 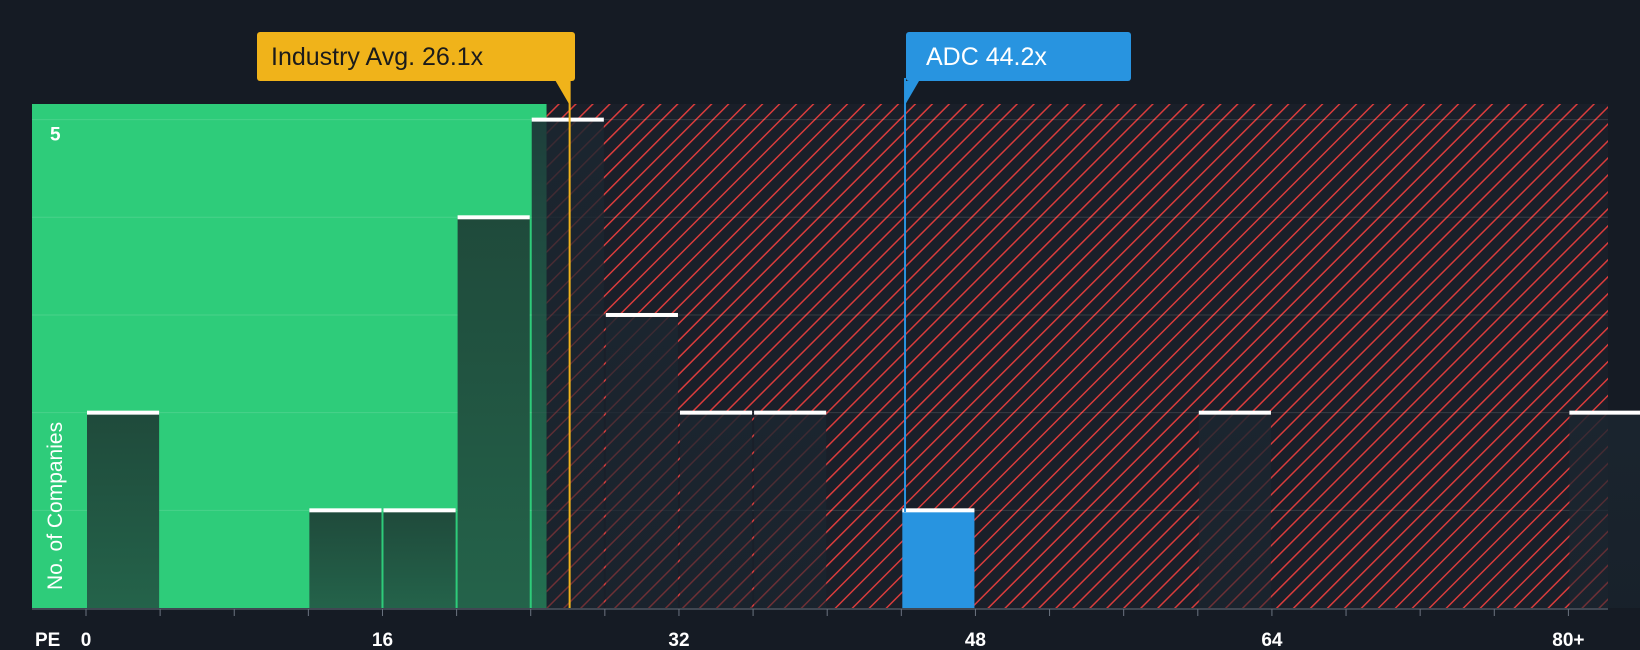 I want to click on company-pe-pointer, so click(x=912, y=93).